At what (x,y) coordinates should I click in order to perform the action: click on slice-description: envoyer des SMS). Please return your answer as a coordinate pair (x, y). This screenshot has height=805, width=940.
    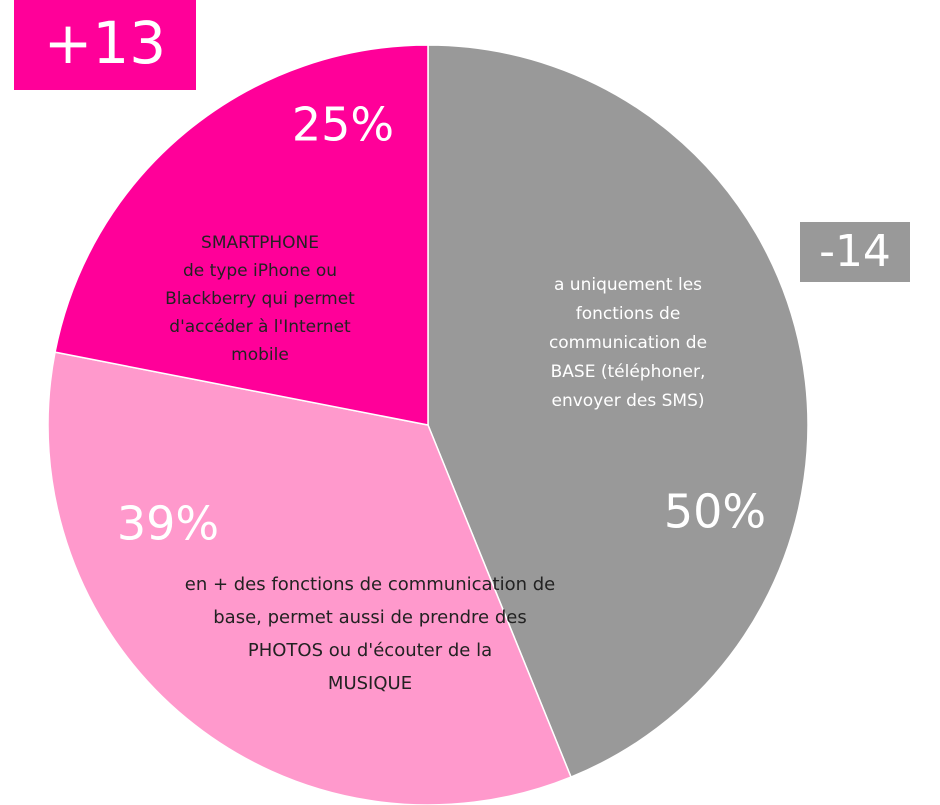
    Looking at the image, I should click on (628, 401).